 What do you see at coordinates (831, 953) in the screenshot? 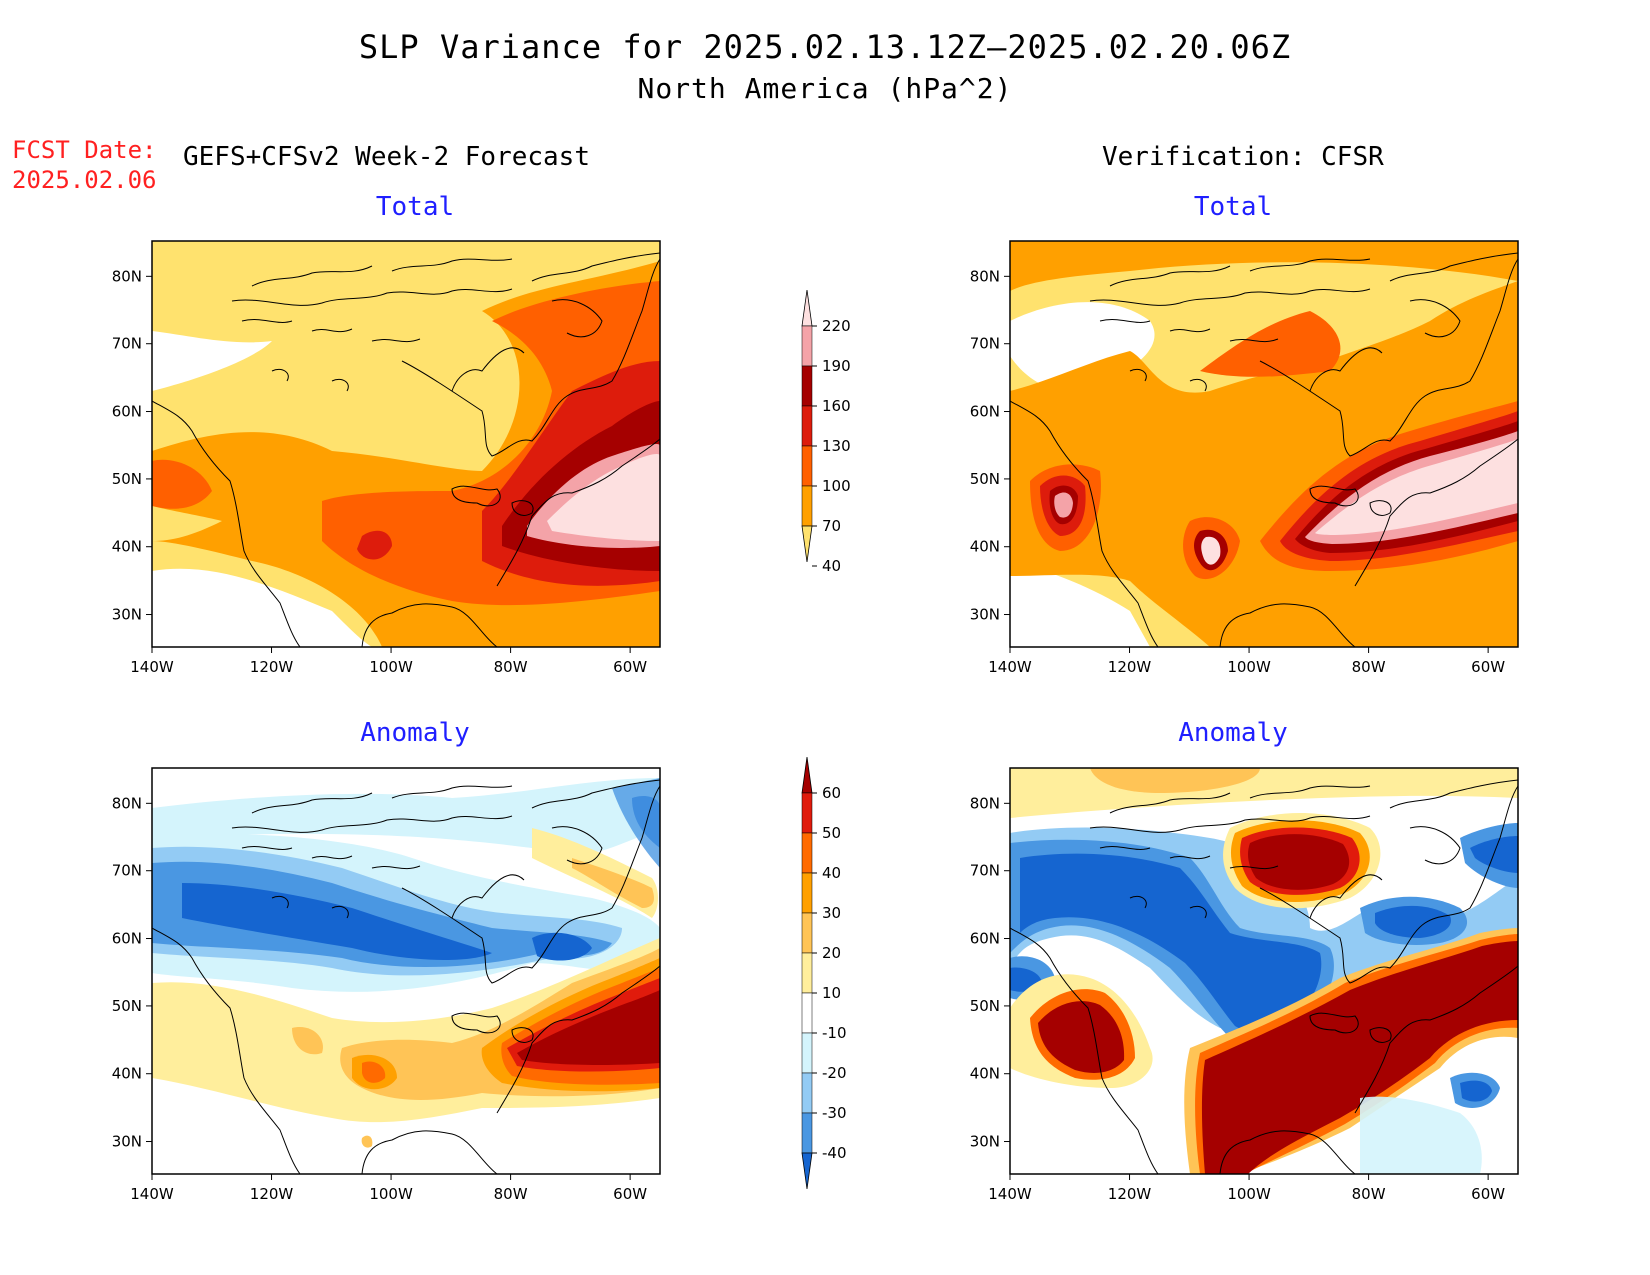
I see `colorbar-label: 20` at bounding box center [831, 953].